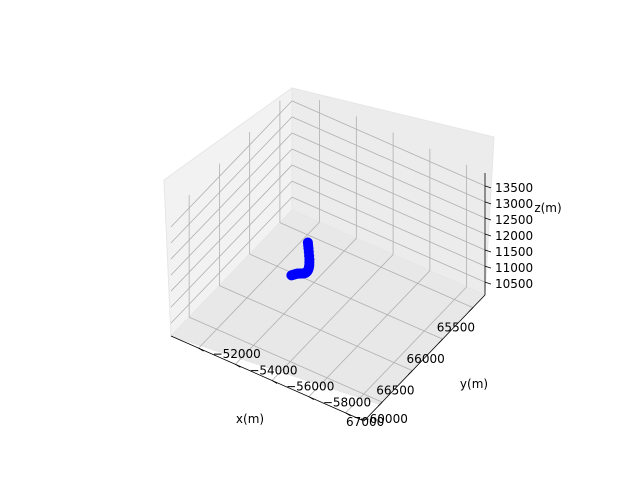  Describe the element at coordinates (514, 252) in the screenshot. I see `z-tick-label: 11500` at that location.